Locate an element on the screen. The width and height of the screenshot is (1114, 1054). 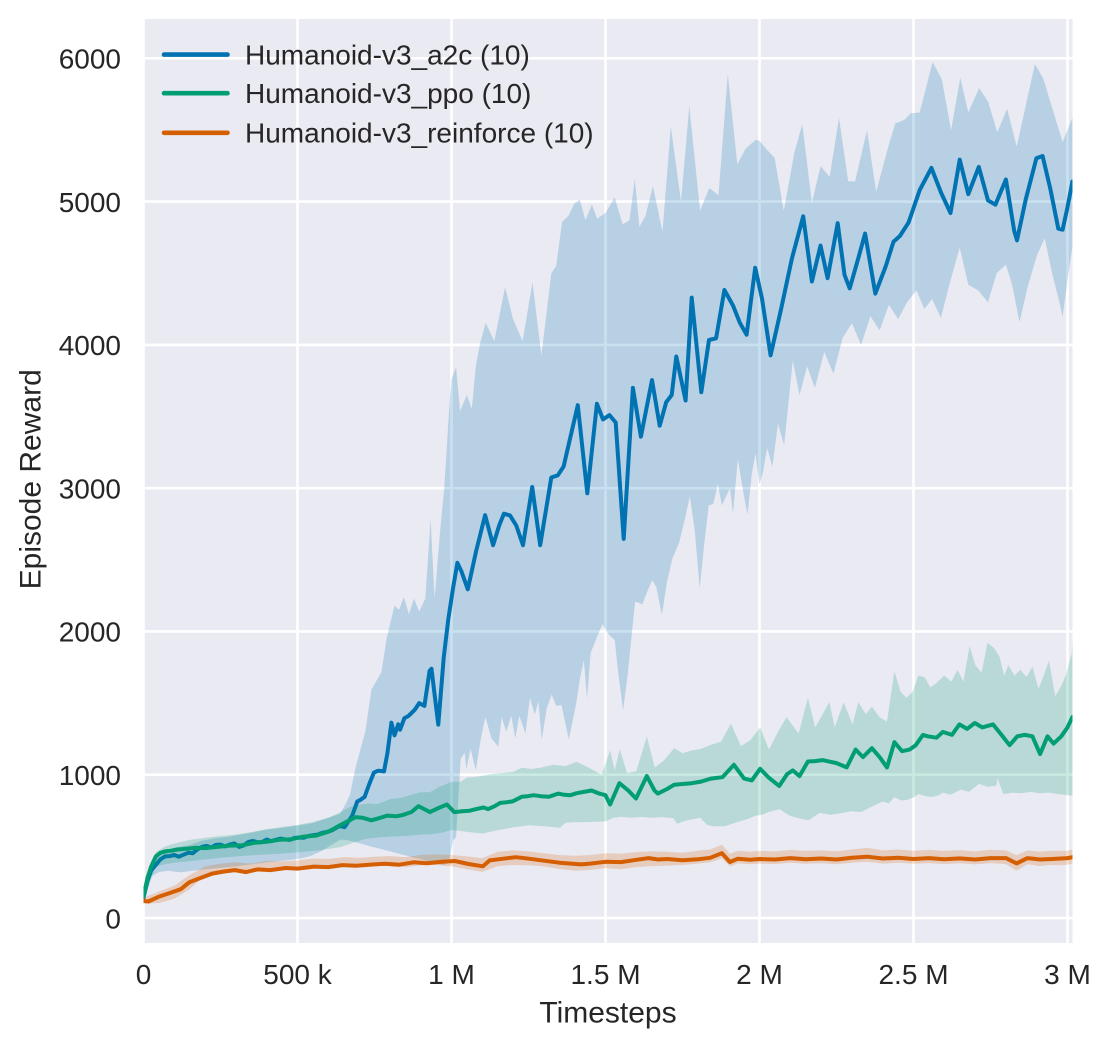
svg-text: 2 M is located at coordinates (759, 974).